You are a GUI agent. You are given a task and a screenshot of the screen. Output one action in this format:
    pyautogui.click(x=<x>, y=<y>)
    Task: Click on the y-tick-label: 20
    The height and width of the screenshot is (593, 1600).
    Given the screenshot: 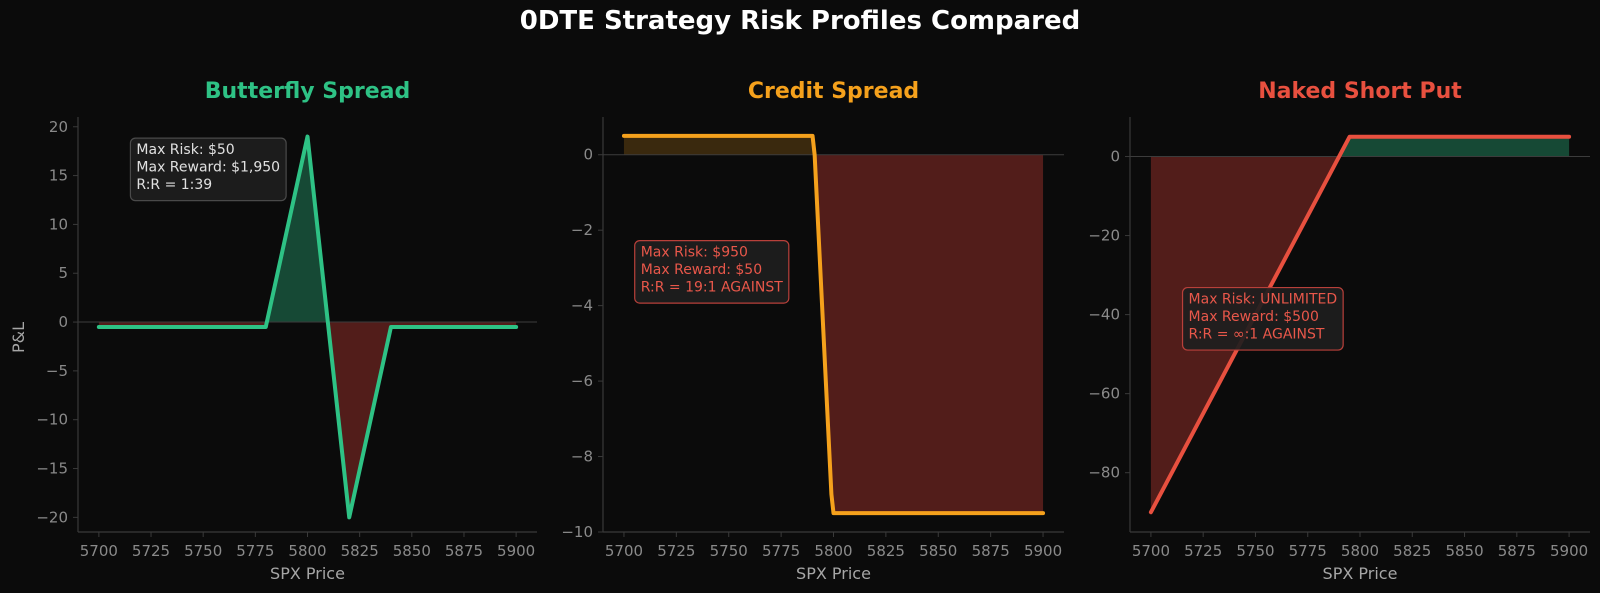 What is the action you would take?
    pyautogui.click(x=58, y=127)
    